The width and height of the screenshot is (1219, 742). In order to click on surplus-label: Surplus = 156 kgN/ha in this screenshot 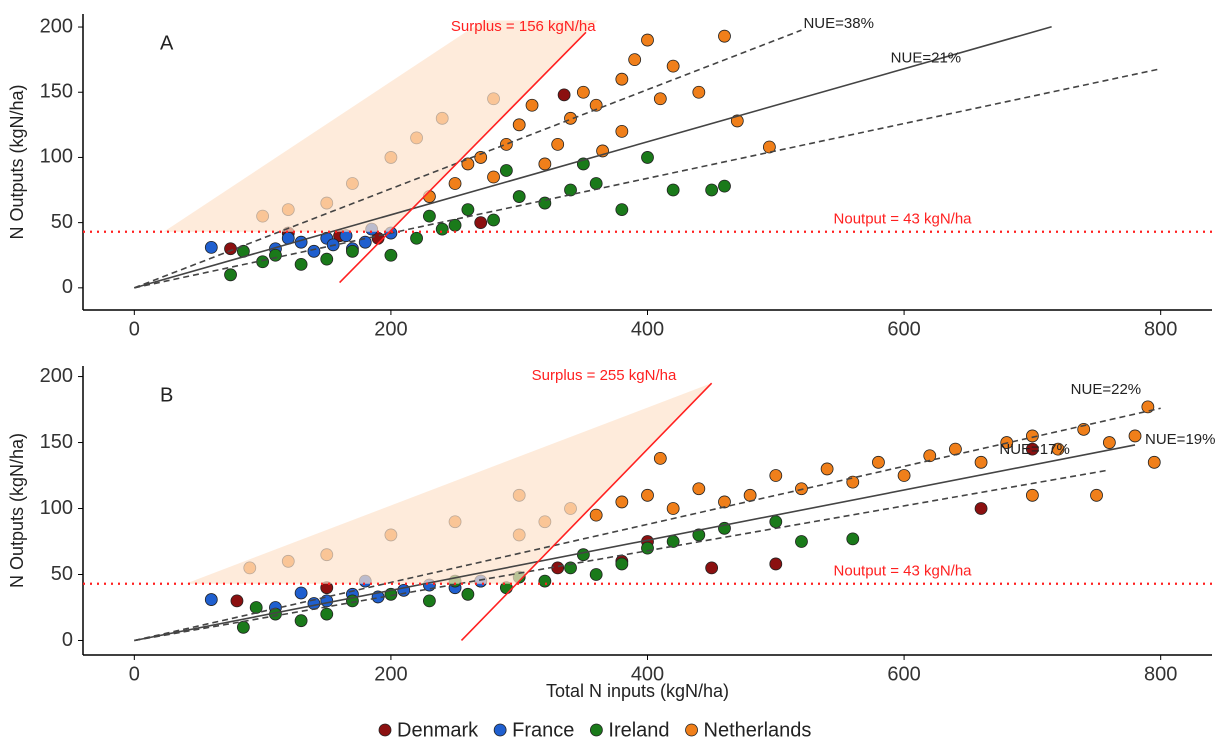, I will do `click(523, 26)`.